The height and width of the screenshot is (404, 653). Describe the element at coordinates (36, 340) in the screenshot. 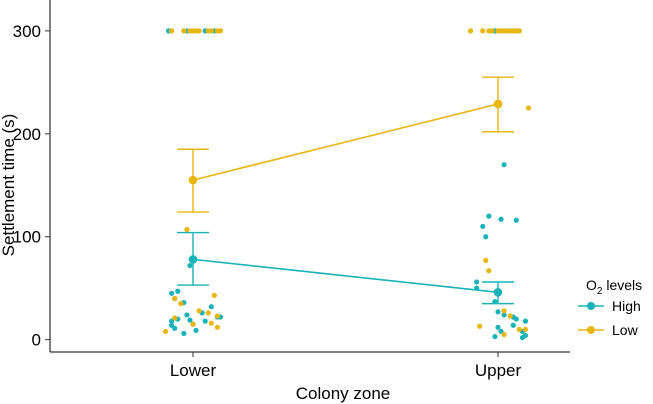

I see `y-tick-label: 0` at that location.